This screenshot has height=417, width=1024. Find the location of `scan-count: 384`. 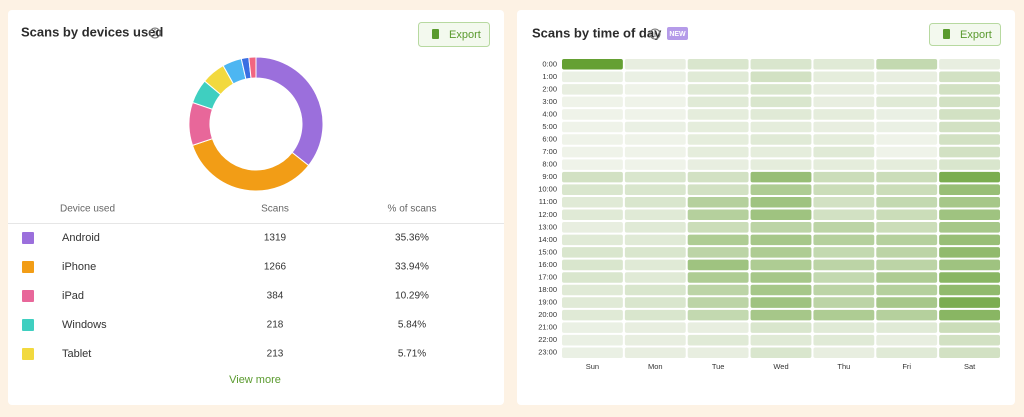

scan-count: 384 is located at coordinates (275, 296).